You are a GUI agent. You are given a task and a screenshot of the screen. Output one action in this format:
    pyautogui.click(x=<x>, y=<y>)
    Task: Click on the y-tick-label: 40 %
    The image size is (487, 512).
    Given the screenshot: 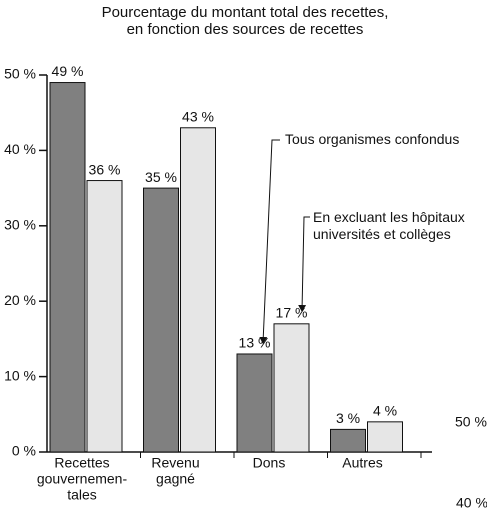 What is the action you would take?
    pyautogui.click(x=20, y=149)
    